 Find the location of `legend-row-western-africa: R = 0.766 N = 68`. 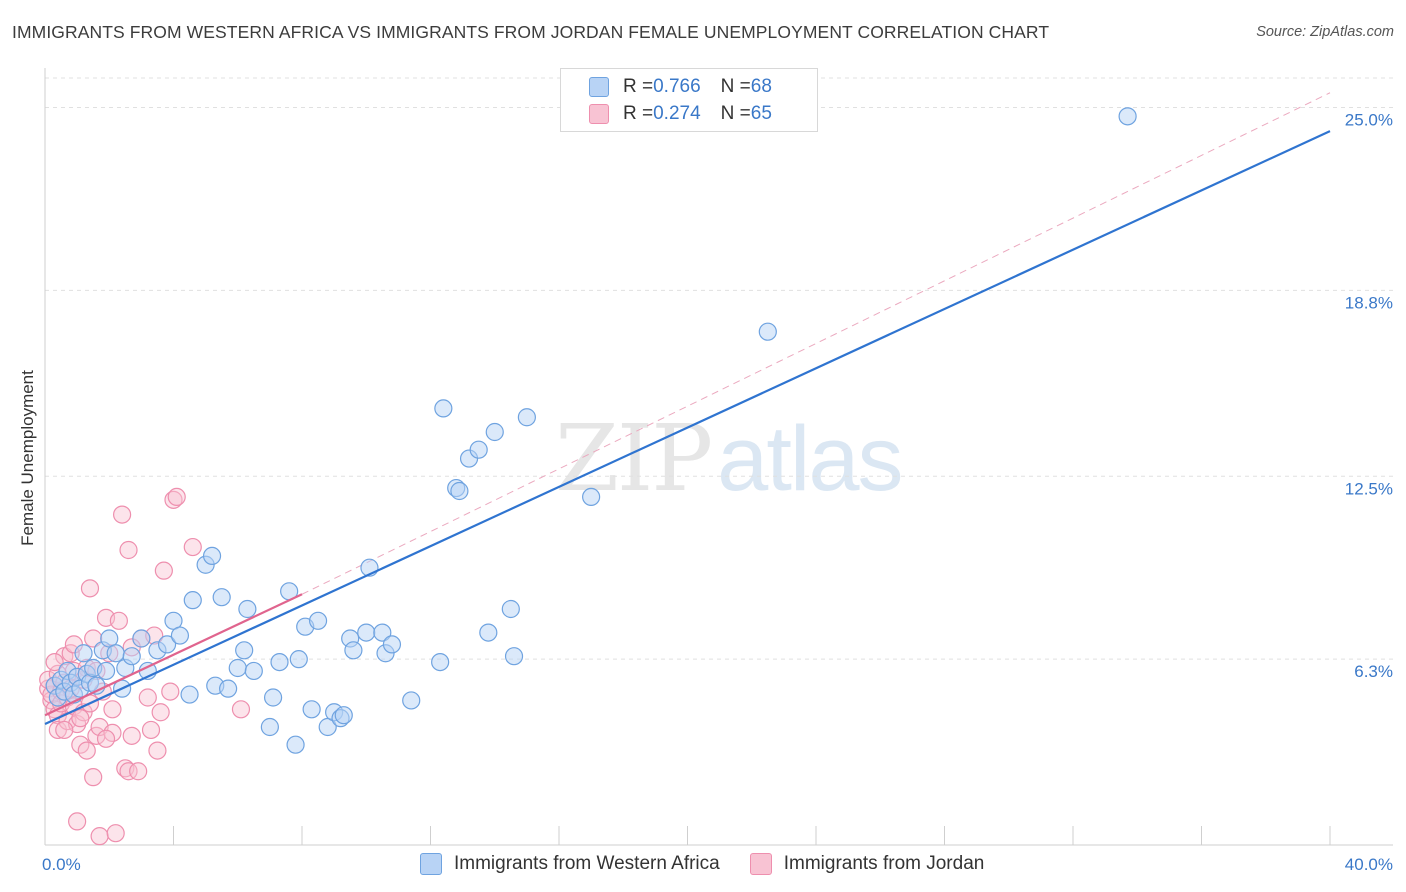

legend-row-western-africa: R = 0.766 N = 68 is located at coordinates (680, 87).